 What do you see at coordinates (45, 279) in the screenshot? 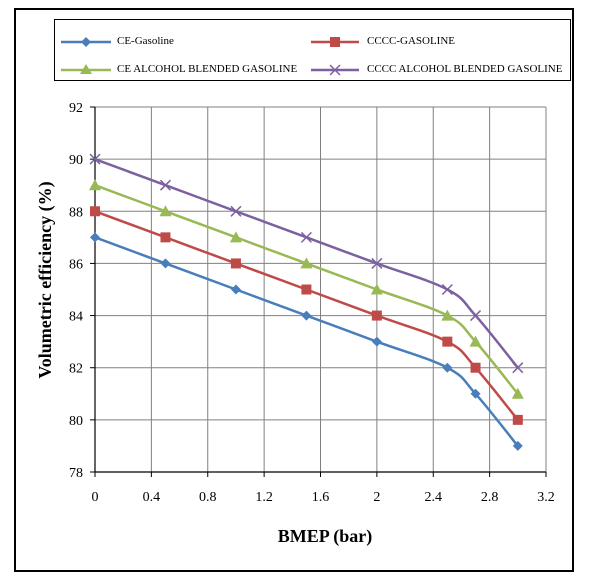
I see `y-axis-label: Volumetric efficiency (%)` at bounding box center [45, 279].